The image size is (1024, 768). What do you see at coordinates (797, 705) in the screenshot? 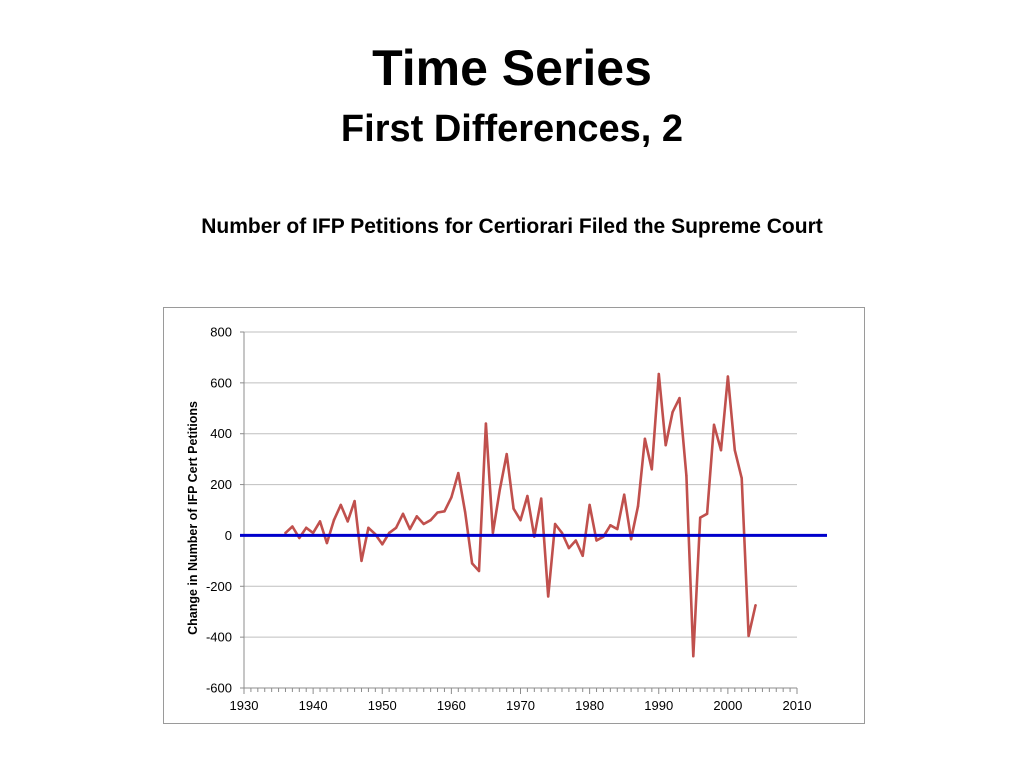
I see `x-tick-label: 2010` at bounding box center [797, 705].